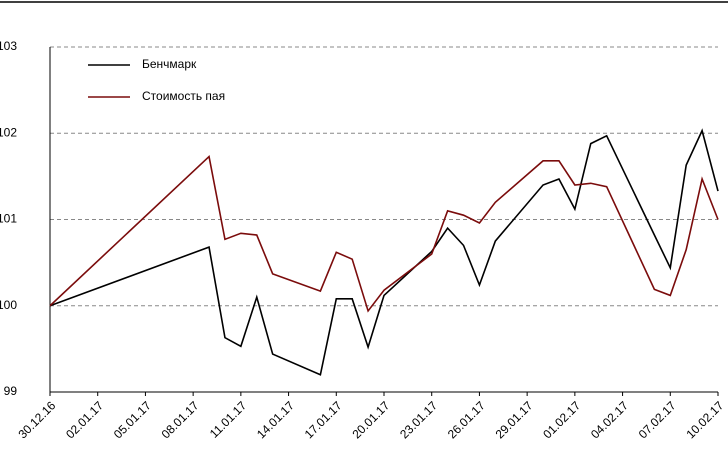 The height and width of the screenshot is (453, 728). Describe the element at coordinates (657, 419) in the screenshot. I see `x-tick-label: 07.02.17` at that location.